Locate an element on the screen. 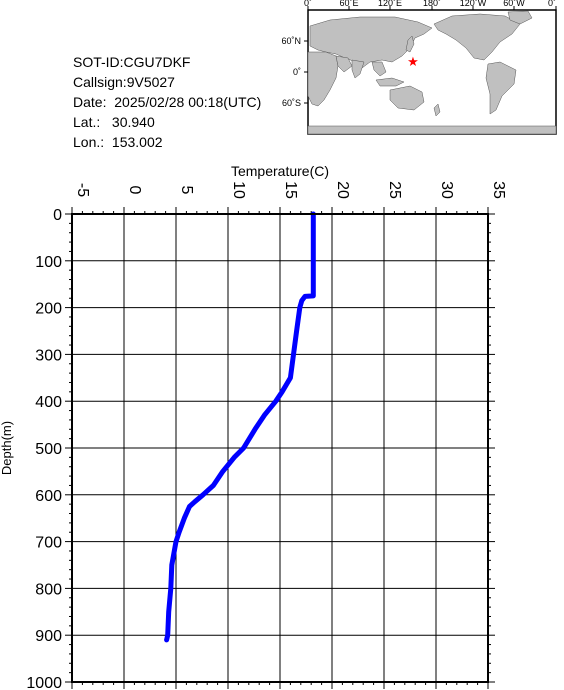 The height and width of the screenshot is (690, 564). x-tick-label: 15 is located at coordinates (290, 190).